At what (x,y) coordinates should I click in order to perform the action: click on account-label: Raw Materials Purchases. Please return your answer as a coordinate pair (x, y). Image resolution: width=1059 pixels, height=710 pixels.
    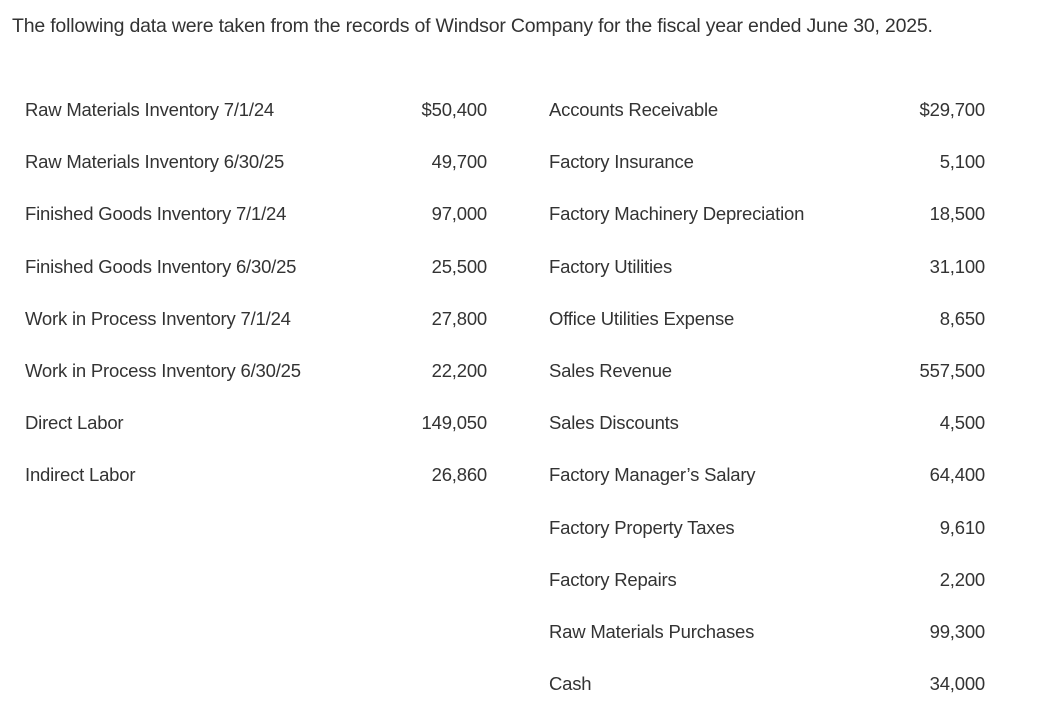
    Looking at the image, I should click on (652, 631).